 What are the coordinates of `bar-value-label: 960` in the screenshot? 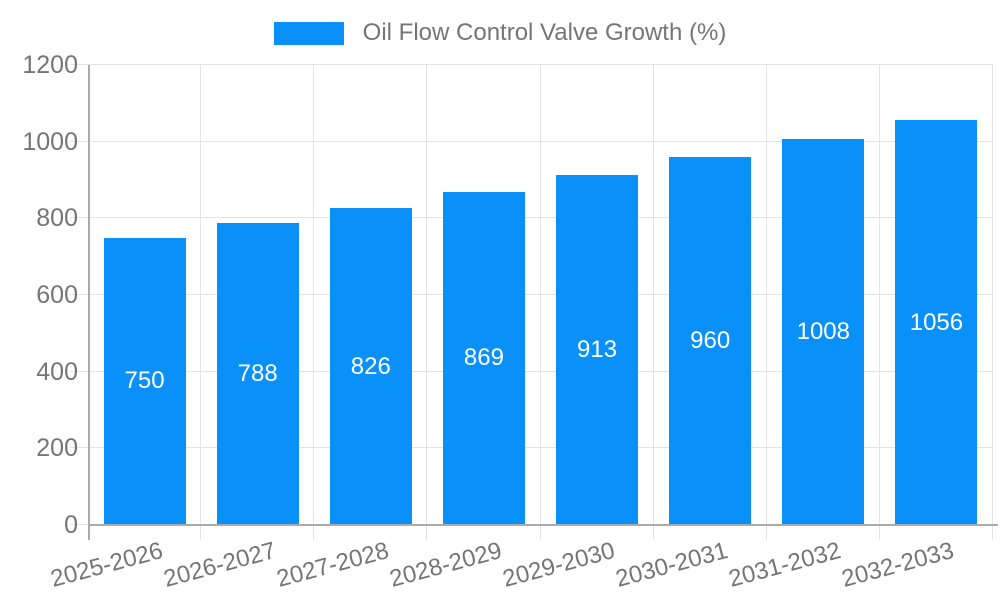 It's located at (710, 340).